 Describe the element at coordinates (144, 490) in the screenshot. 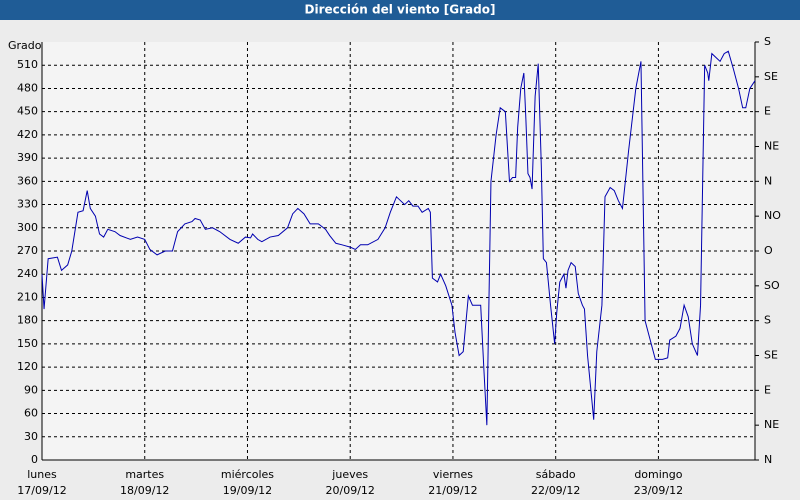

I see `x-tick-label: 18/09/12` at that location.